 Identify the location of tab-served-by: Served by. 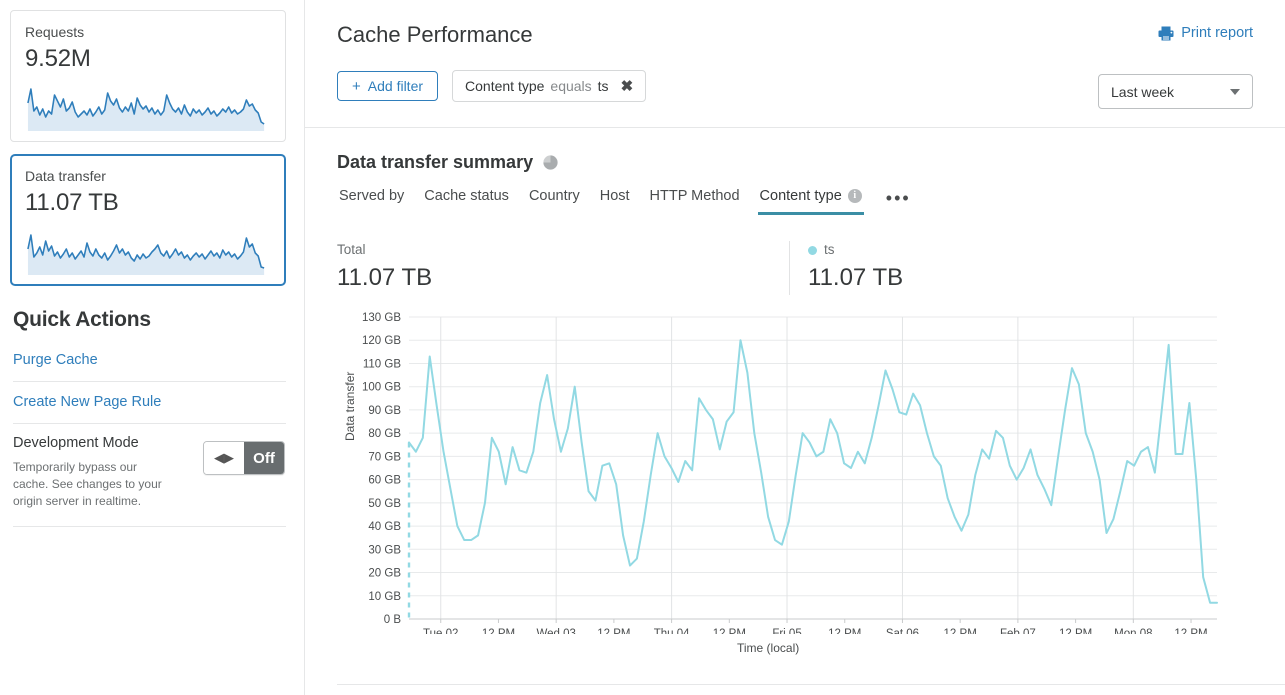
(371, 201).